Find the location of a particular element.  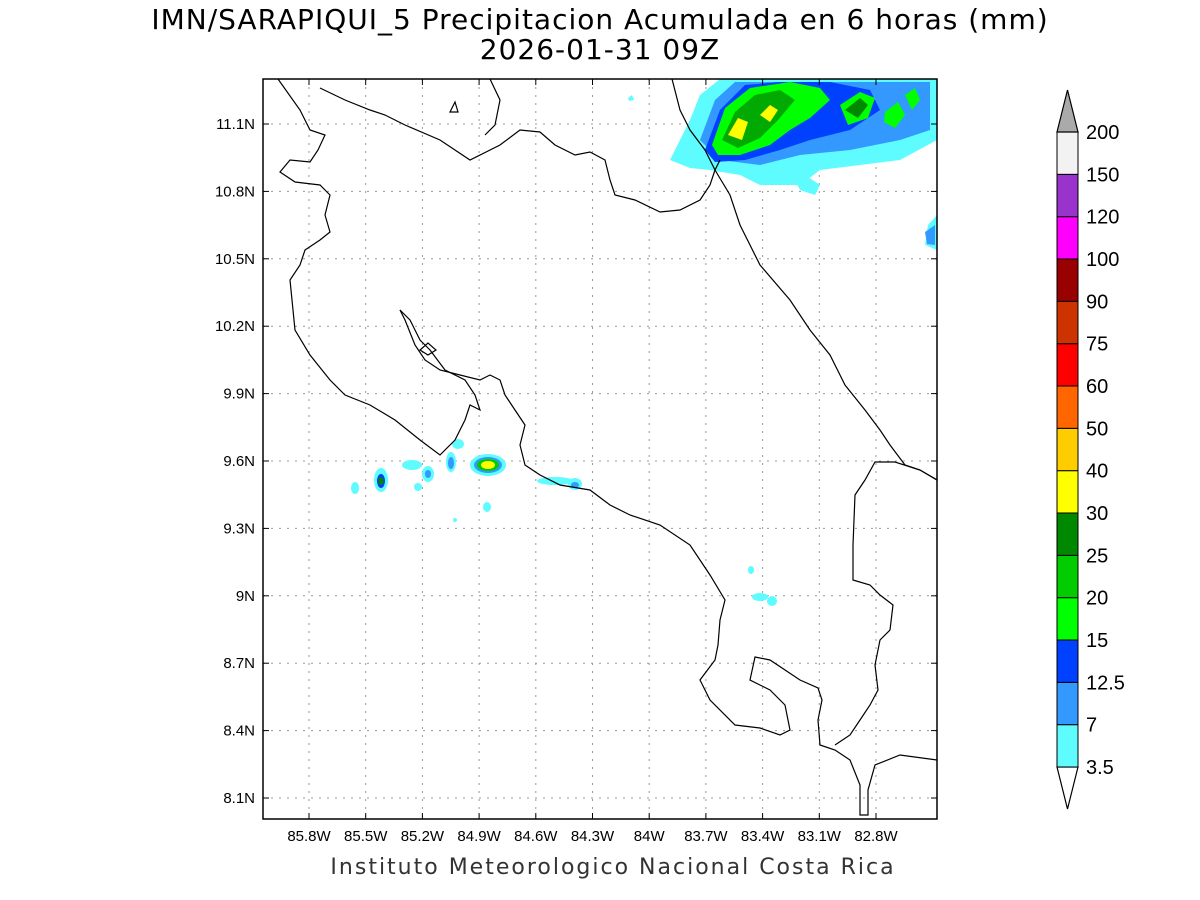

precip-area-cyan is located at coordinates (807, 185).